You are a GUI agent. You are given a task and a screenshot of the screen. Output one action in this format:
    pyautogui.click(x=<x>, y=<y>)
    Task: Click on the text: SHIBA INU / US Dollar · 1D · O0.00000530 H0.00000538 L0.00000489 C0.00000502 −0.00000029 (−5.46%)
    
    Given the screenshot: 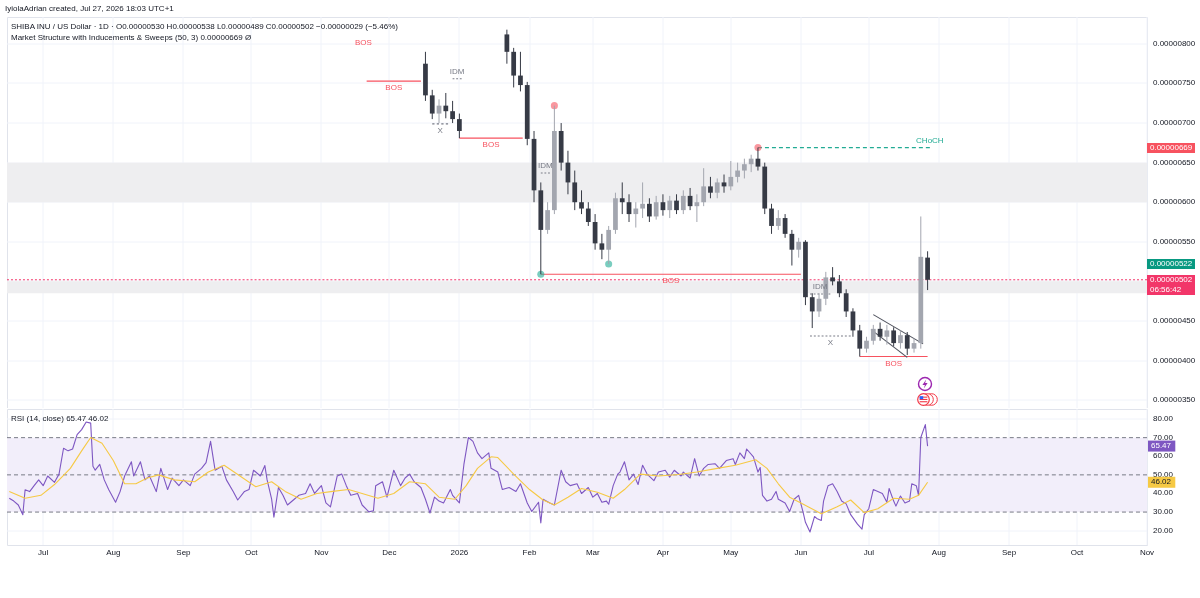 What is the action you would take?
    pyautogui.click(x=204, y=27)
    